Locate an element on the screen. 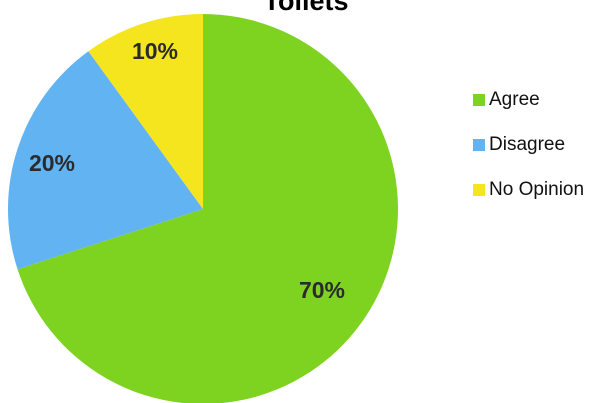 This screenshot has width=612, height=403. legend-label: Disagree is located at coordinates (527, 144).